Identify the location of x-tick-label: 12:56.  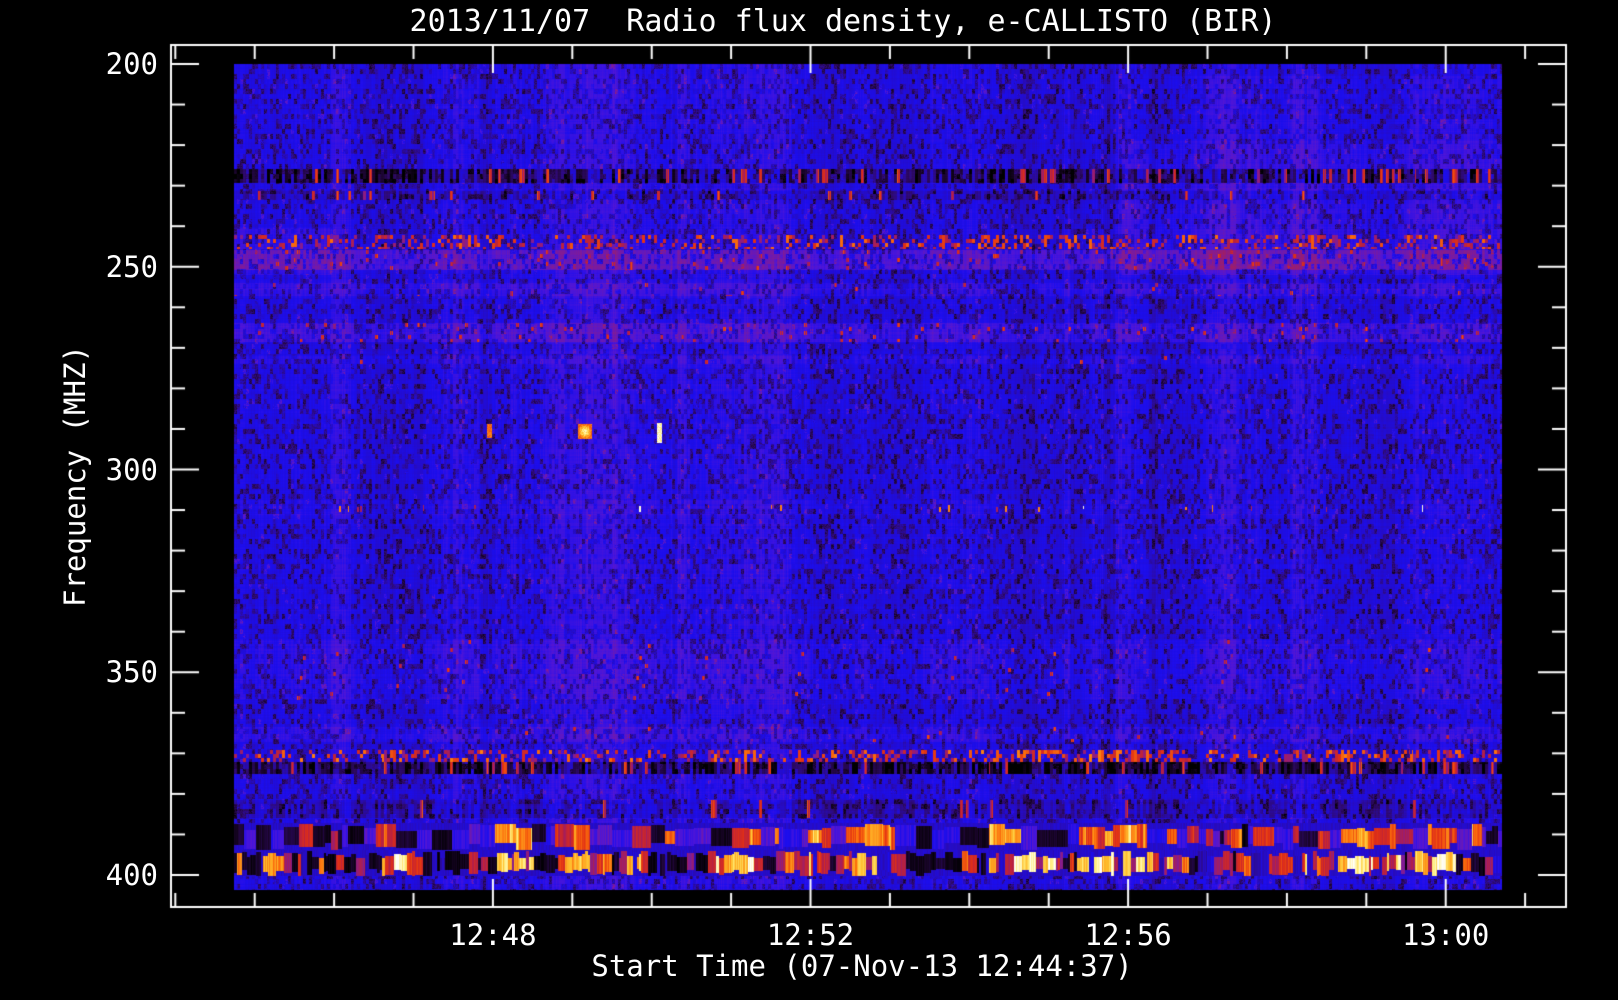
(1128, 935).